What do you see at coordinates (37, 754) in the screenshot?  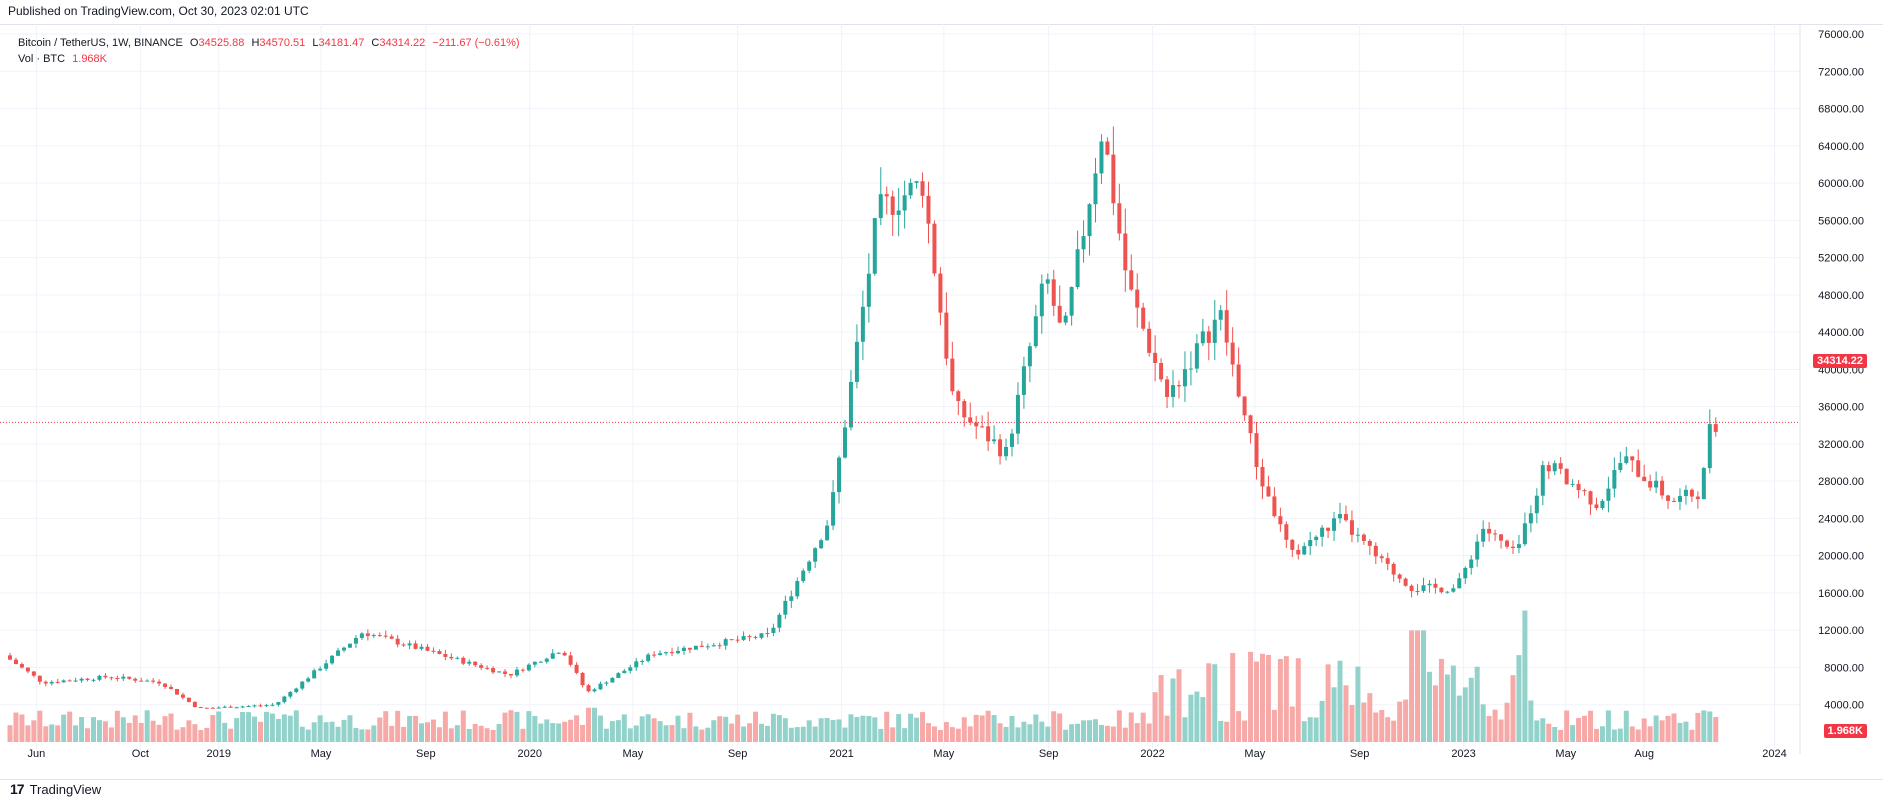 I see `time-tick-label: Jun` at bounding box center [37, 754].